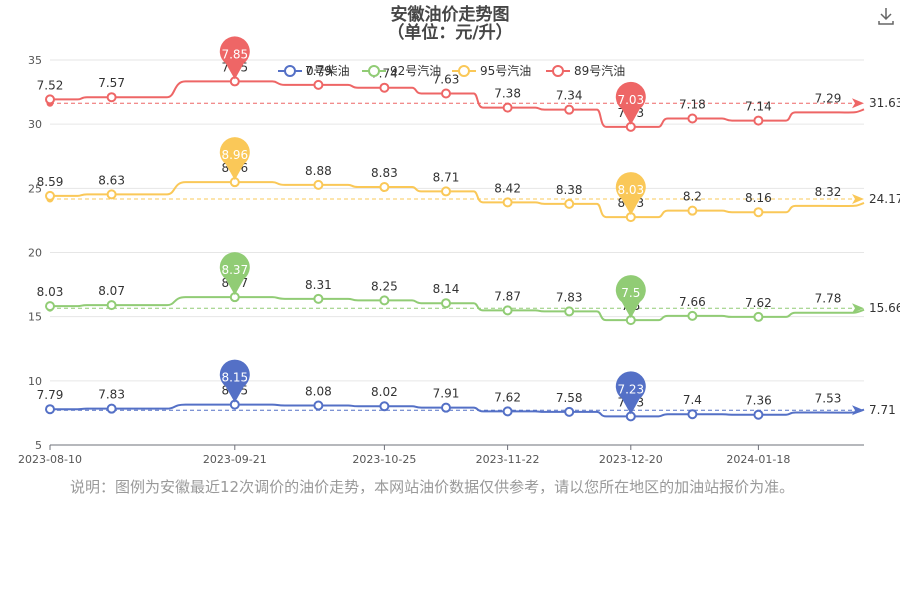 The image size is (900, 600). Describe the element at coordinates (758, 401) in the screenshot. I see `data-label: 7.36` at that location.